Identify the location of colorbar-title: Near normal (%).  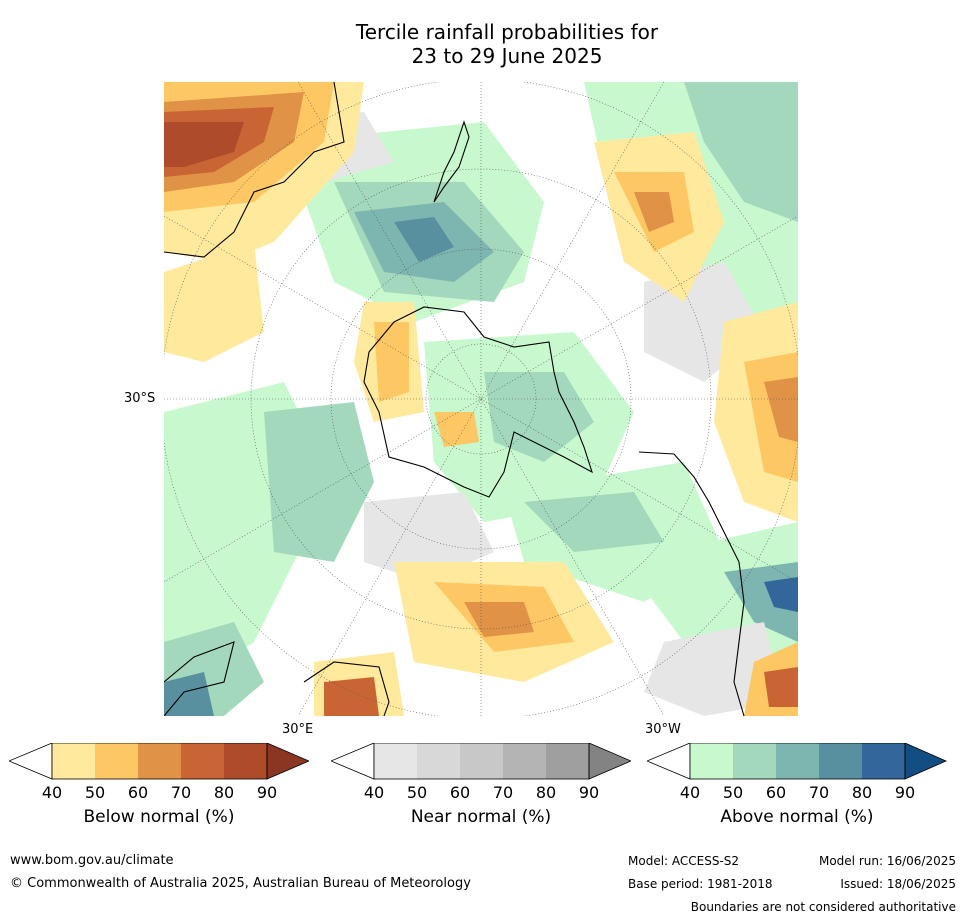
(481, 817).